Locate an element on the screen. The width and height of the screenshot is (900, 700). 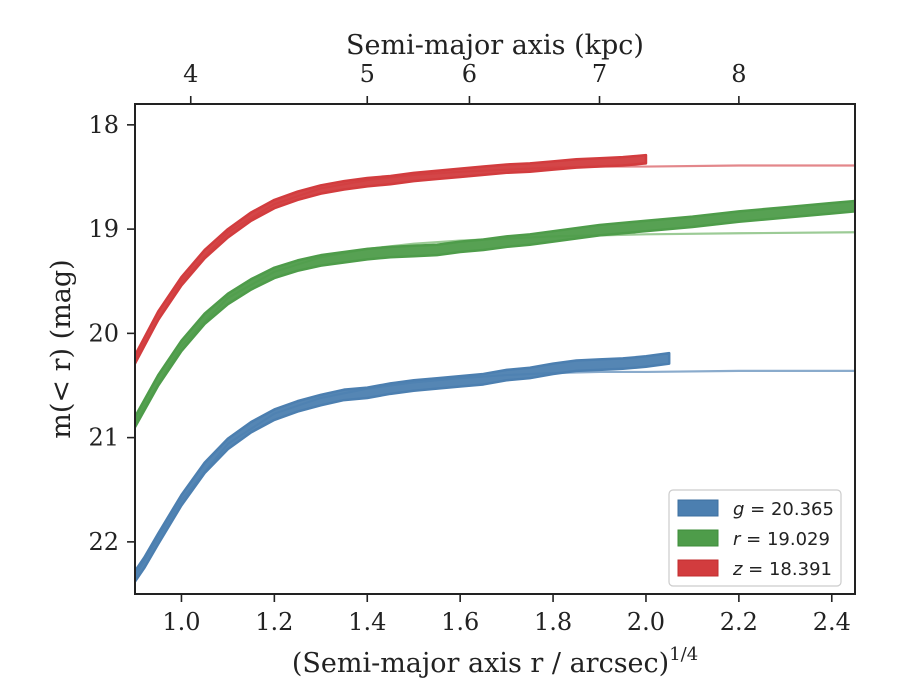
x-axis-title-superscript: 1/4 is located at coordinates (683, 654).